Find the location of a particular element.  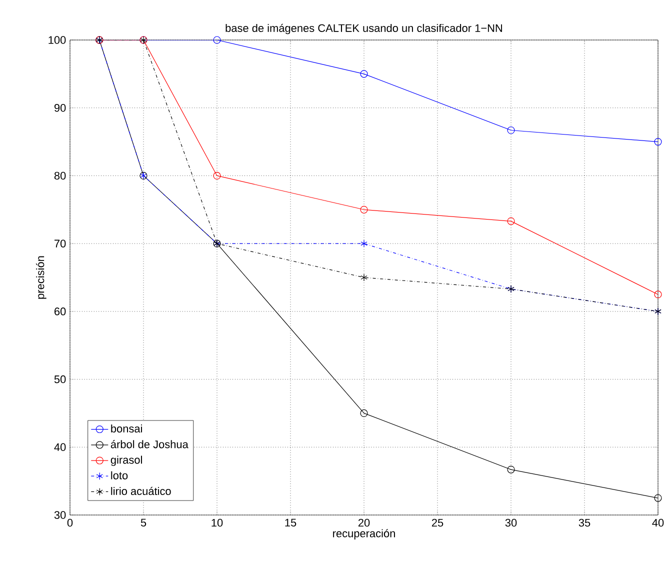

y-tick-label: 80 is located at coordinates (60, 176).